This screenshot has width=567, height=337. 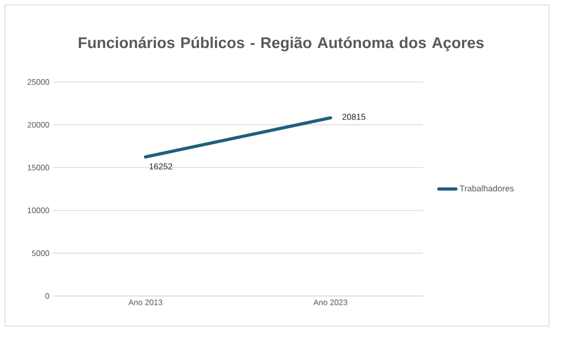 I want to click on x-tick-label: Ano 2023, so click(x=330, y=303).